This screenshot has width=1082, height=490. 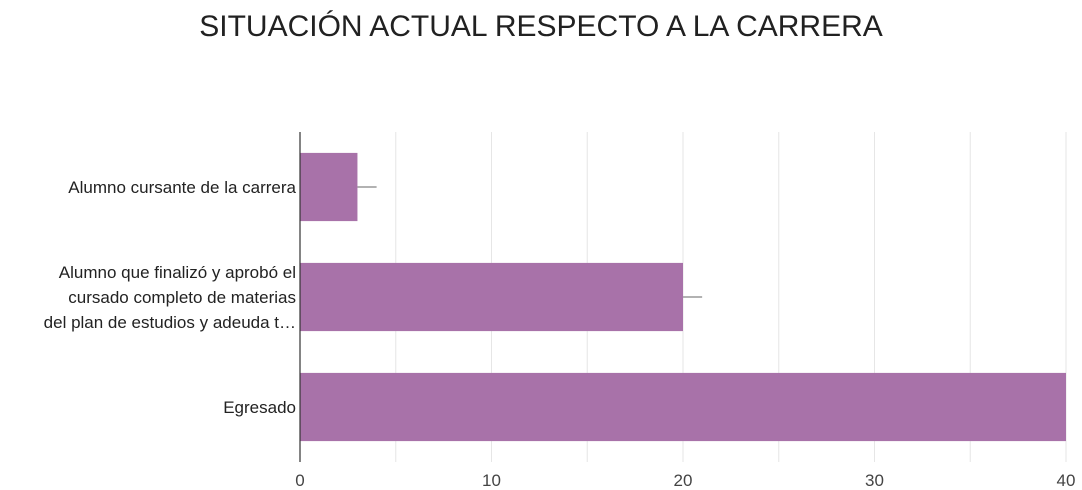 What do you see at coordinates (182, 297) in the screenshot?
I see `category-label: cursado completo de materias` at bounding box center [182, 297].